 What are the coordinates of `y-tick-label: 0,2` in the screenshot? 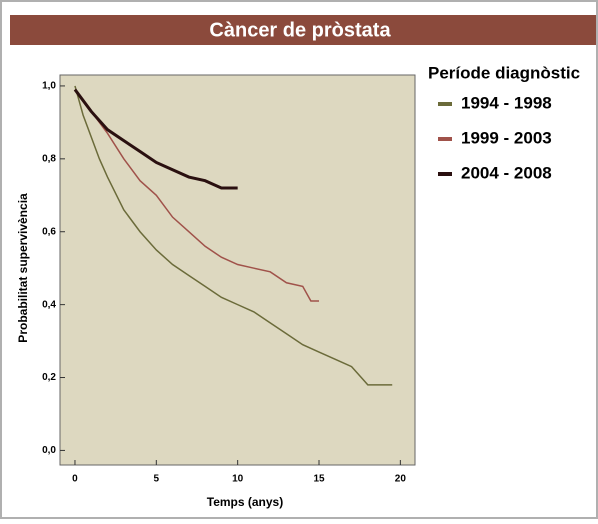 It's located at (49, 377).